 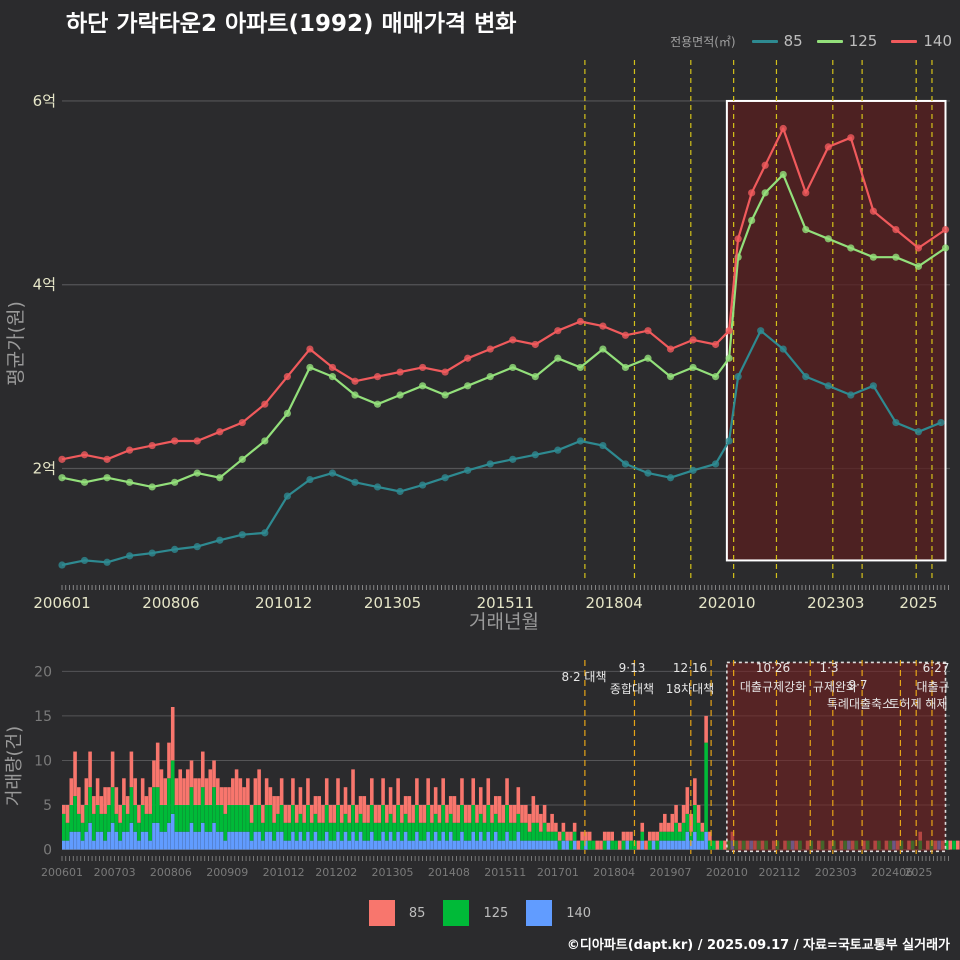 I want to click on volume-policy-label-1: 종합대책, so click(x=632, y=688).